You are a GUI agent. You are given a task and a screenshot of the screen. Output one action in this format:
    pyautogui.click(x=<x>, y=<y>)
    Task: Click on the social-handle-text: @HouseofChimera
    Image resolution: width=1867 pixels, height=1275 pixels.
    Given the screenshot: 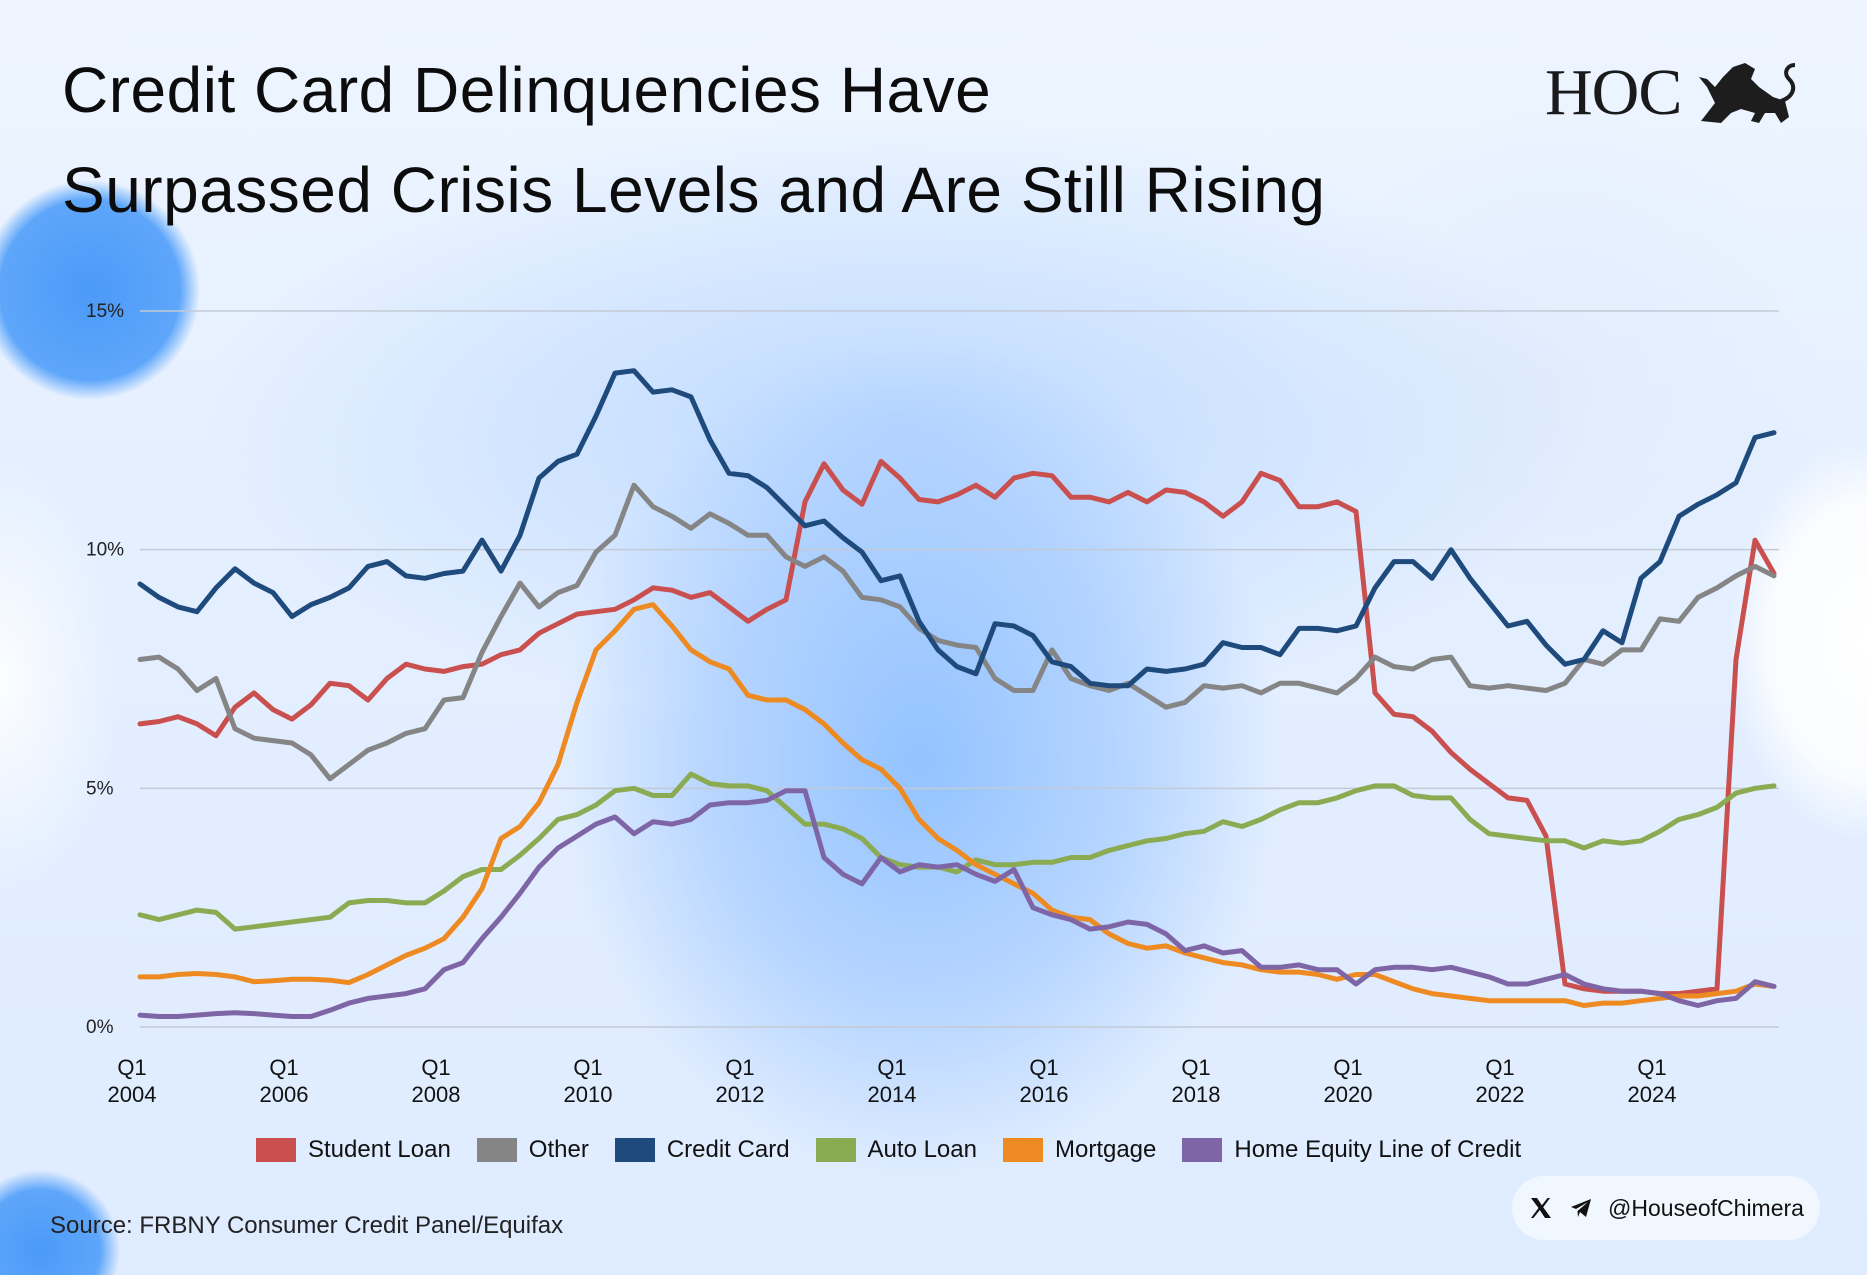 What is the action you would take?
    pyautogui.click(x=1706, y=1207)
    